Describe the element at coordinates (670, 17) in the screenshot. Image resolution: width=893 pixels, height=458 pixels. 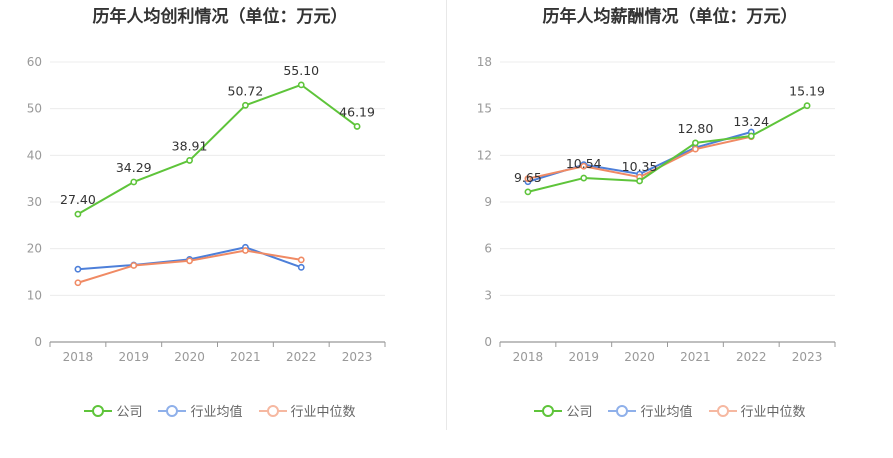
I see `chart-title: 历年人均薪酬情况（单位：万元）` at that location.